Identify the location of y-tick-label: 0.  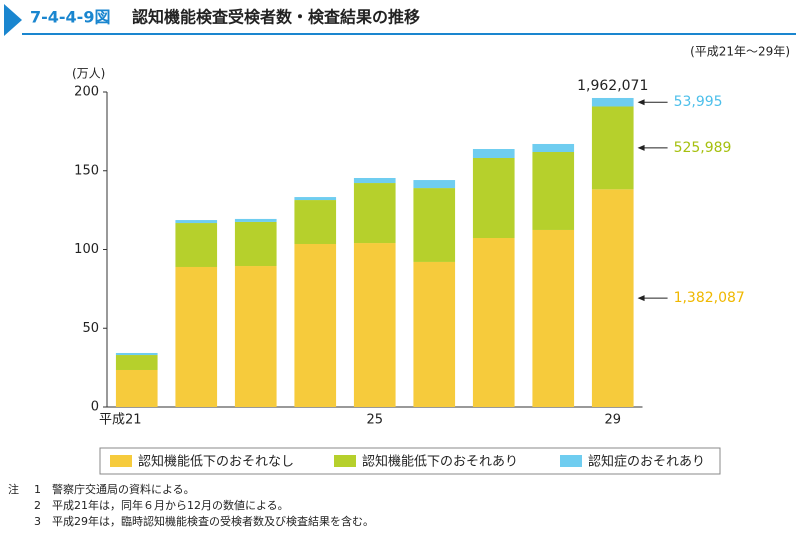
(95, 407).